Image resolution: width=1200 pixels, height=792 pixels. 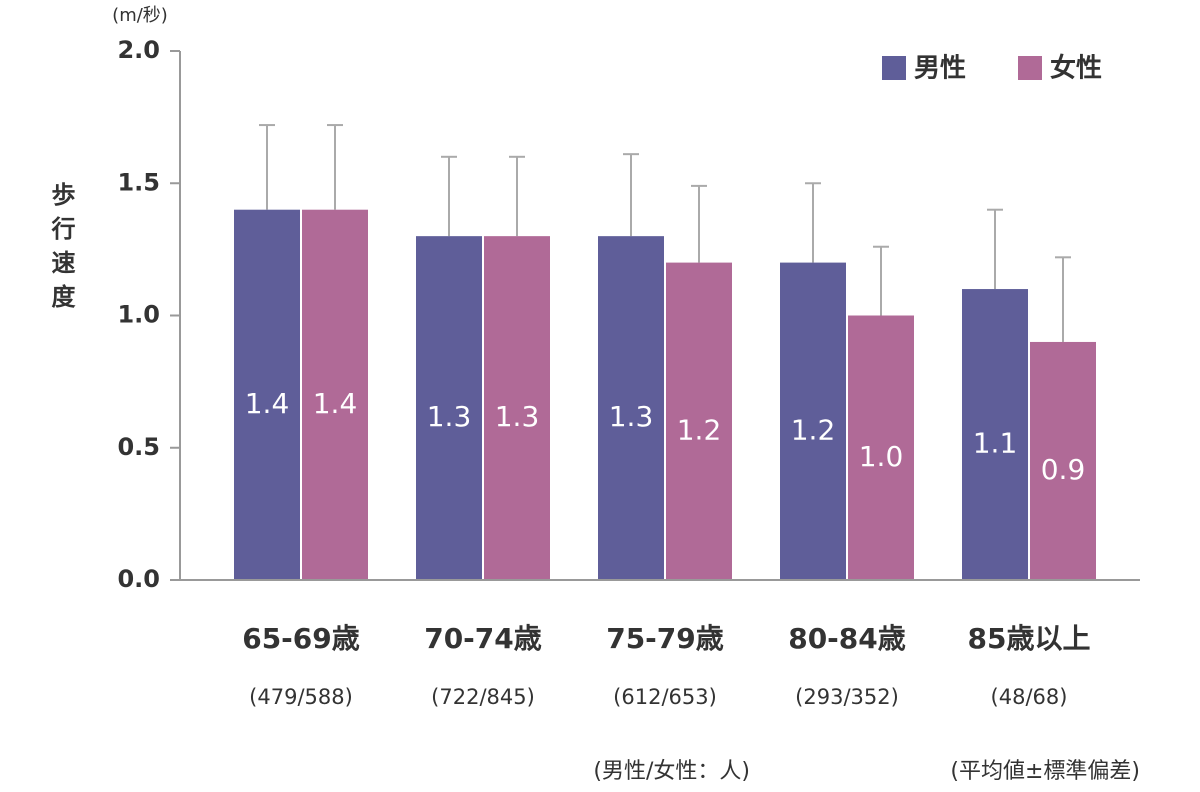 What do you see at coordinates (847, 697) in the screenshot?
I see `sample-size: (293/352)` at bounding box center [847, 697].